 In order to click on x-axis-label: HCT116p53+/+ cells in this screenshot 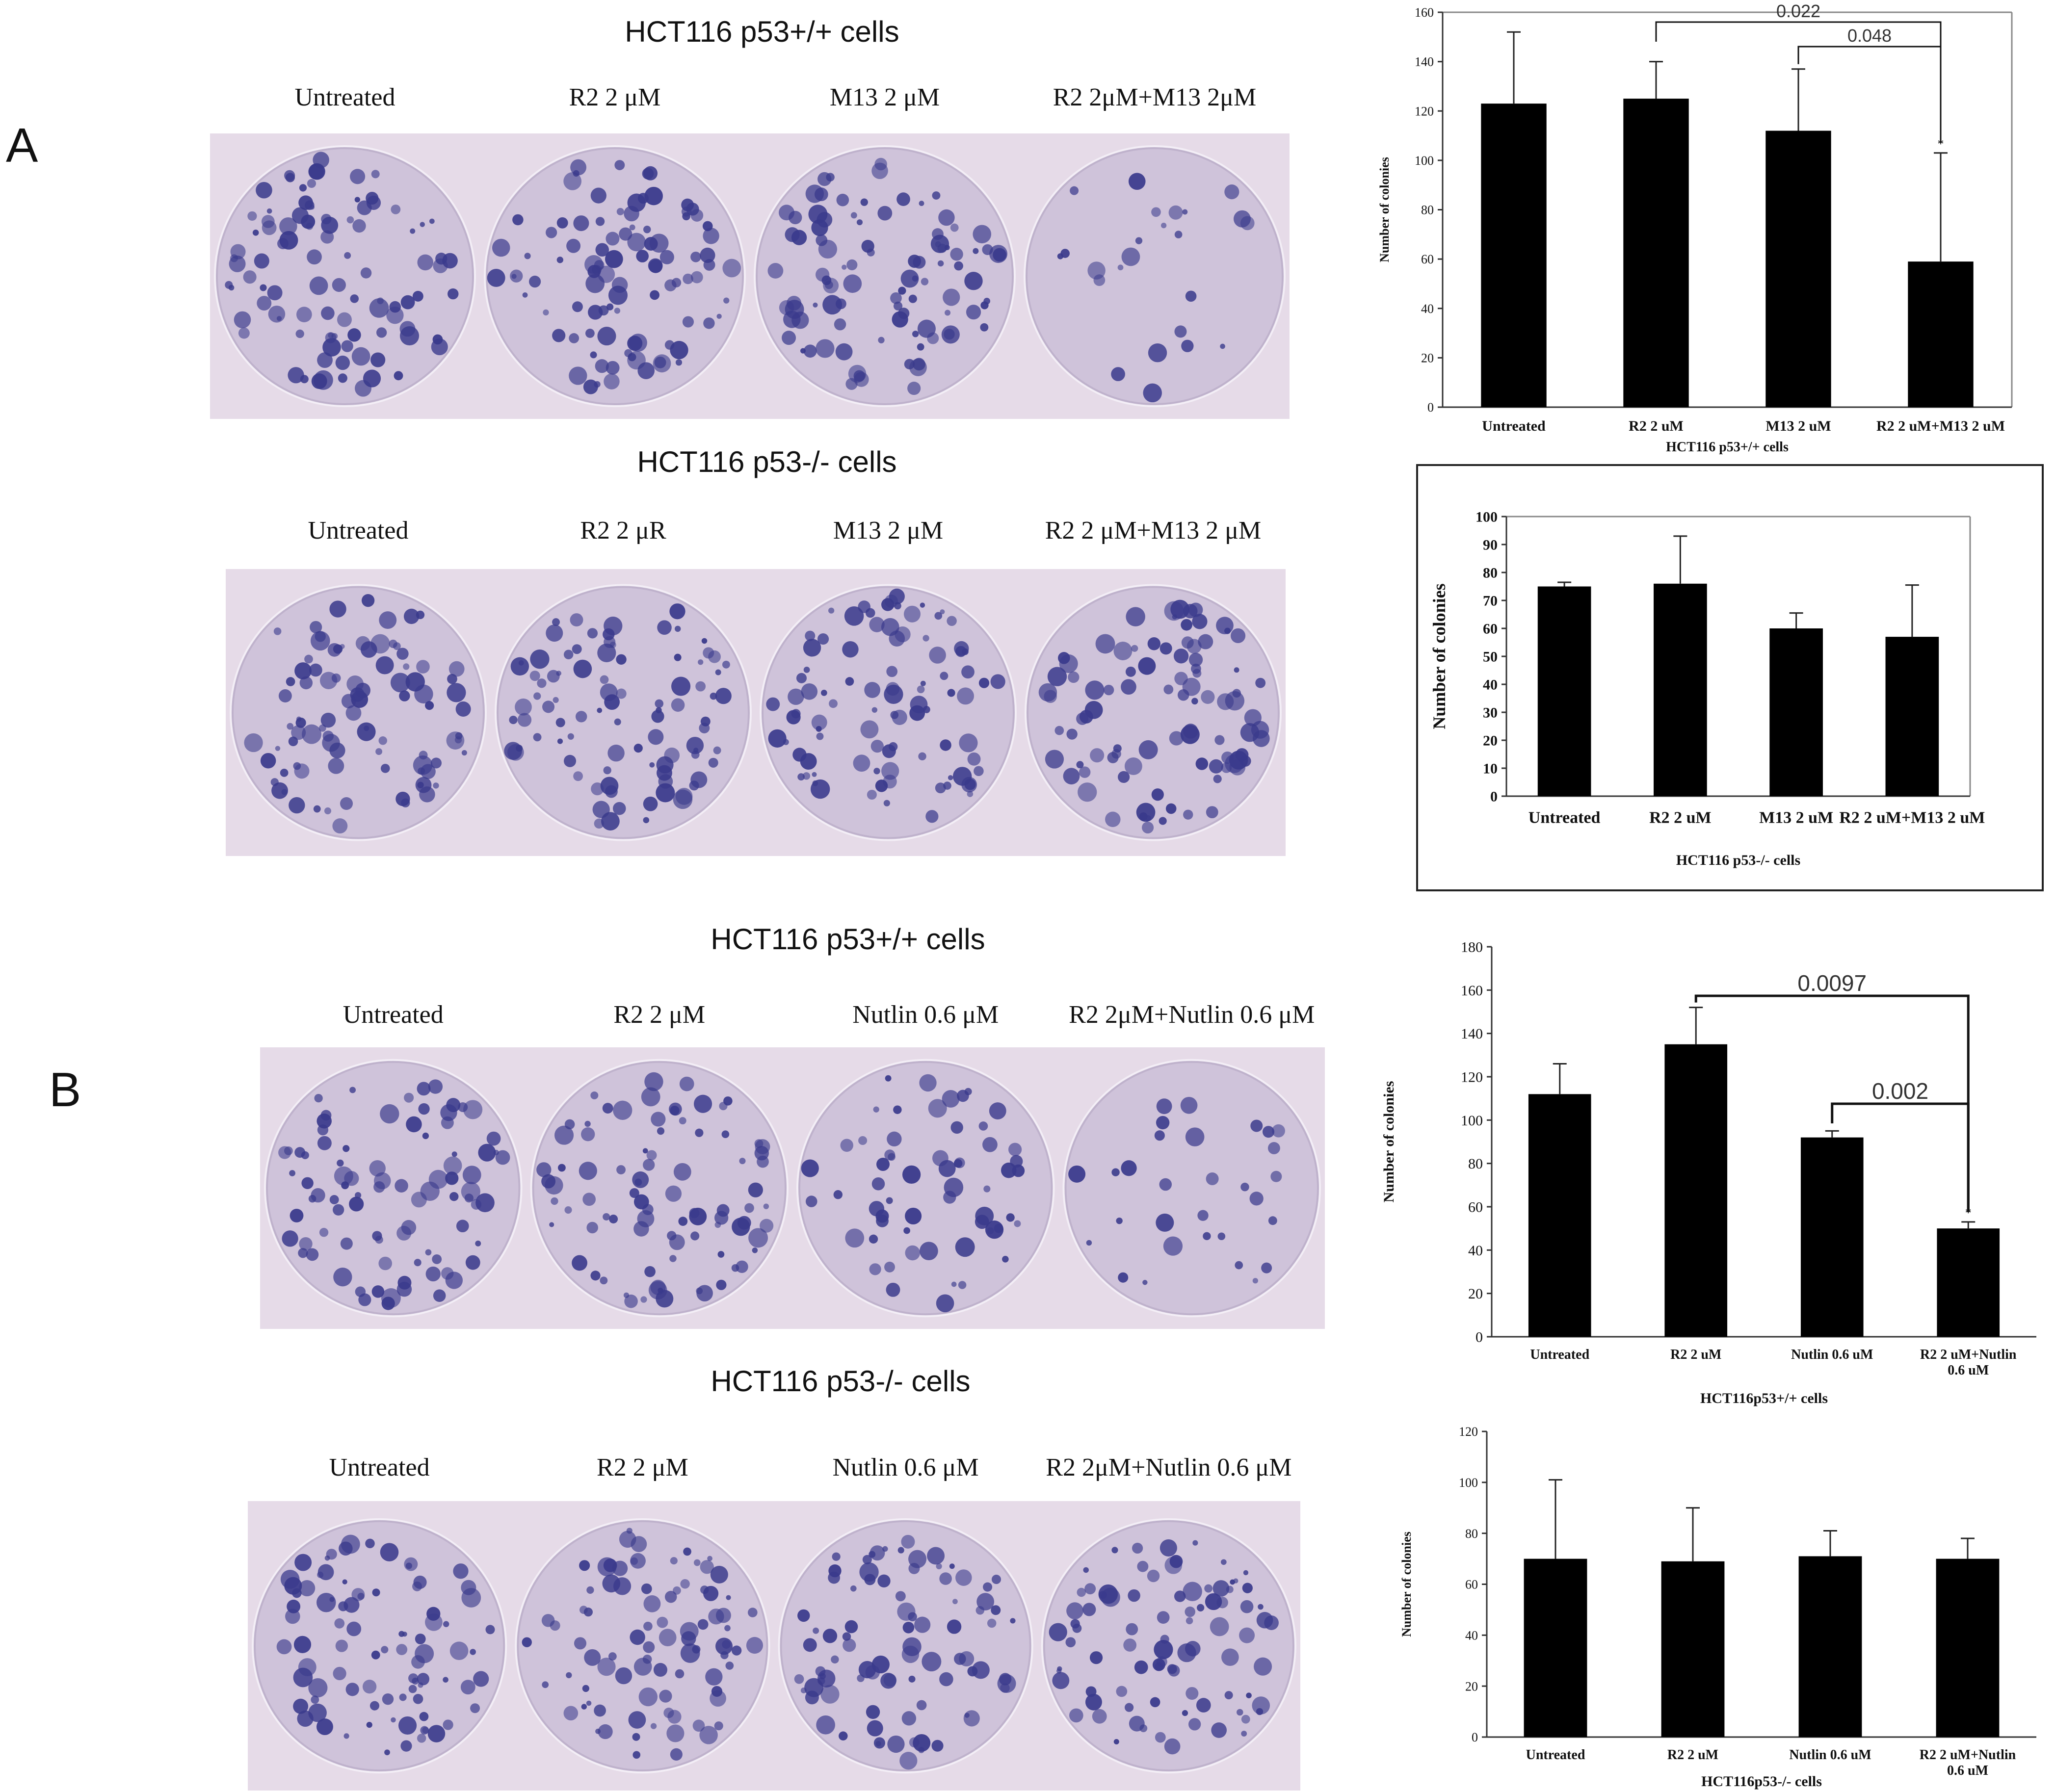, I will do `click(1764, 1398)`.